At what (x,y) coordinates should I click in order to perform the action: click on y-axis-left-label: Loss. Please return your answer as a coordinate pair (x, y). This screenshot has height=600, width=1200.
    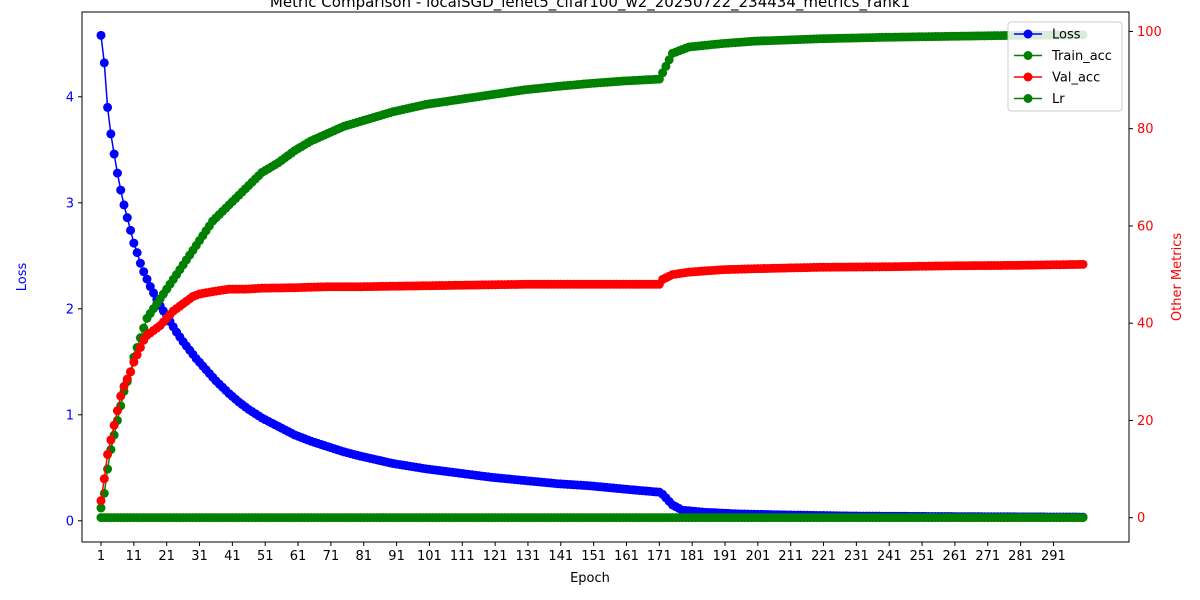
    Looking at the image, I should click on (22, 277).